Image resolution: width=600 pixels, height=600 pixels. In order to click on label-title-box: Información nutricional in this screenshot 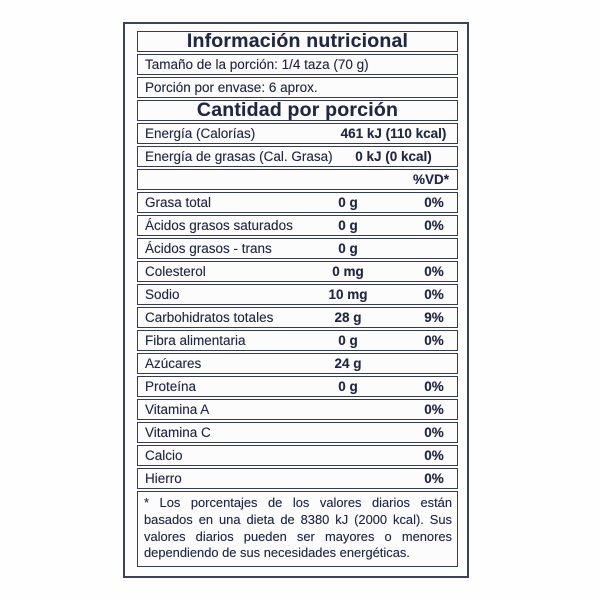, I will do `click(297, 41)`.